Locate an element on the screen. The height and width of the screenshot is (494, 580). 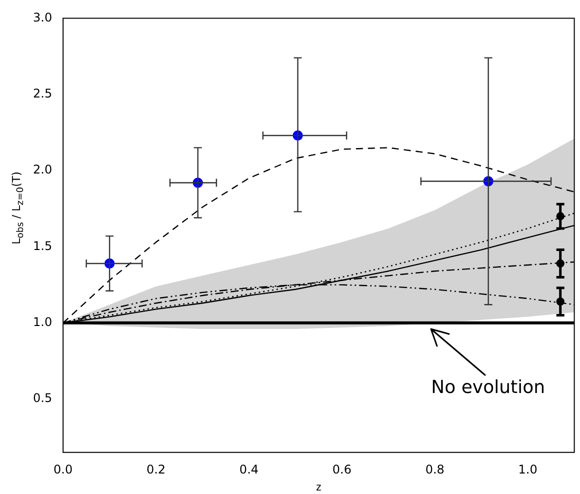
y-tick-label: 2.0 is located at coordinates (42, 169).